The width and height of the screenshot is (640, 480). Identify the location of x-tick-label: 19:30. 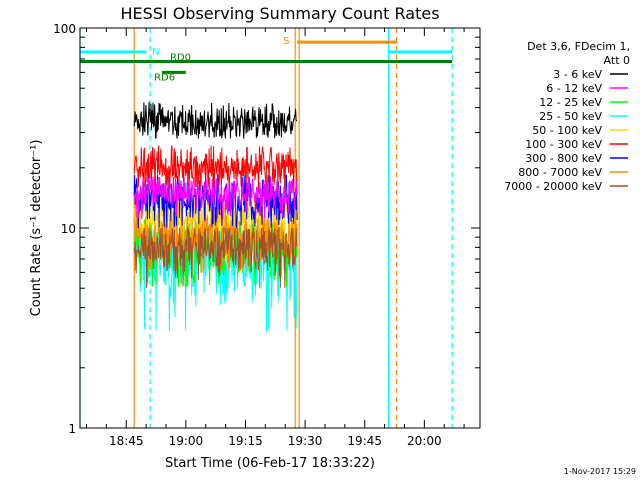
(305, 441).